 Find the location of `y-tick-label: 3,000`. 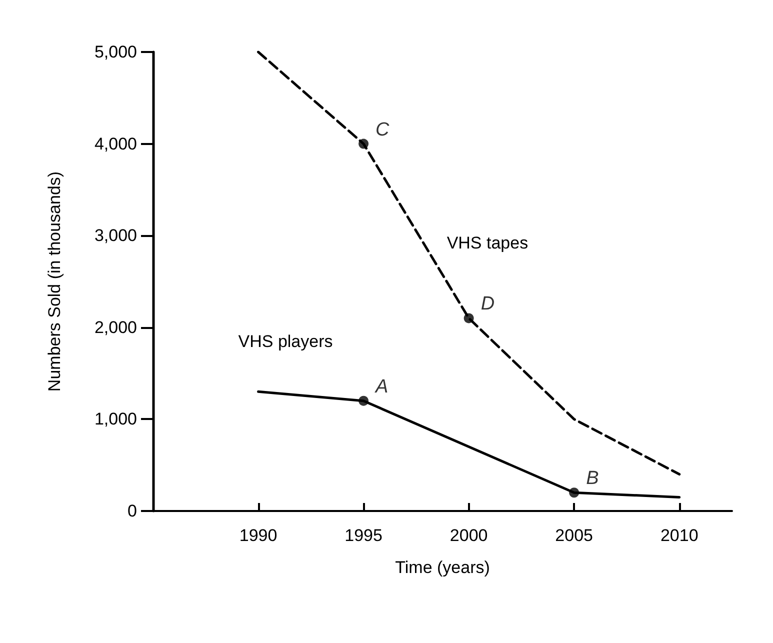

y-tick-label: 3,000 is located at coordinates (115, 236).